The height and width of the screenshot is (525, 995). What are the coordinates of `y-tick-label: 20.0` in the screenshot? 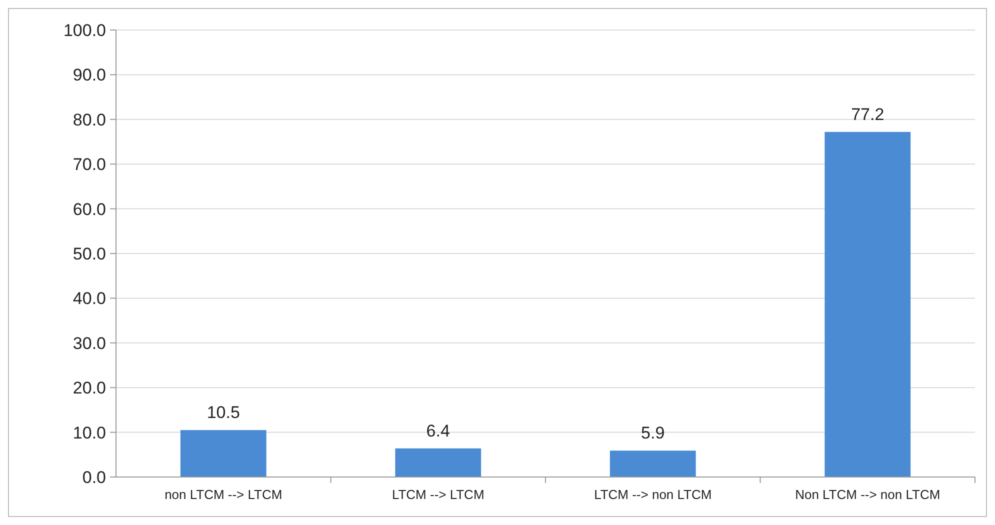 It's located at (89, 388).